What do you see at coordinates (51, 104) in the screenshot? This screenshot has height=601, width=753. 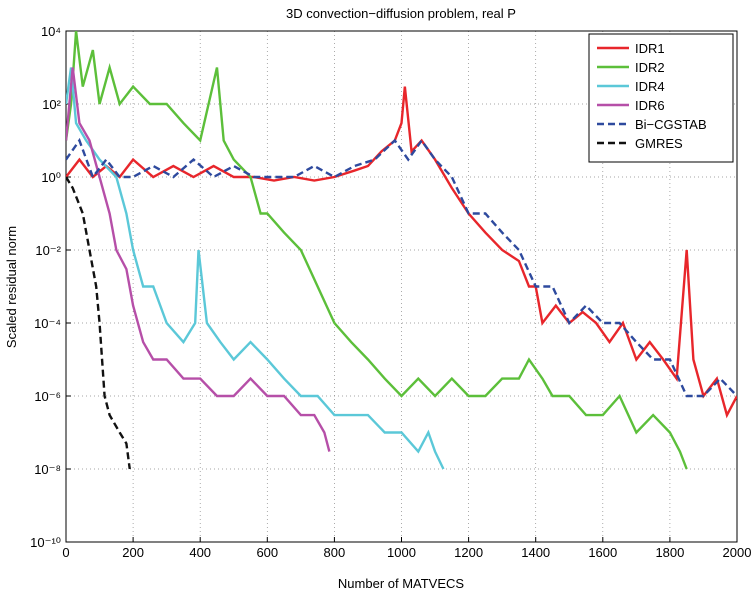 I see `y-tick-label: 10²` at bounding box center [51, 104].